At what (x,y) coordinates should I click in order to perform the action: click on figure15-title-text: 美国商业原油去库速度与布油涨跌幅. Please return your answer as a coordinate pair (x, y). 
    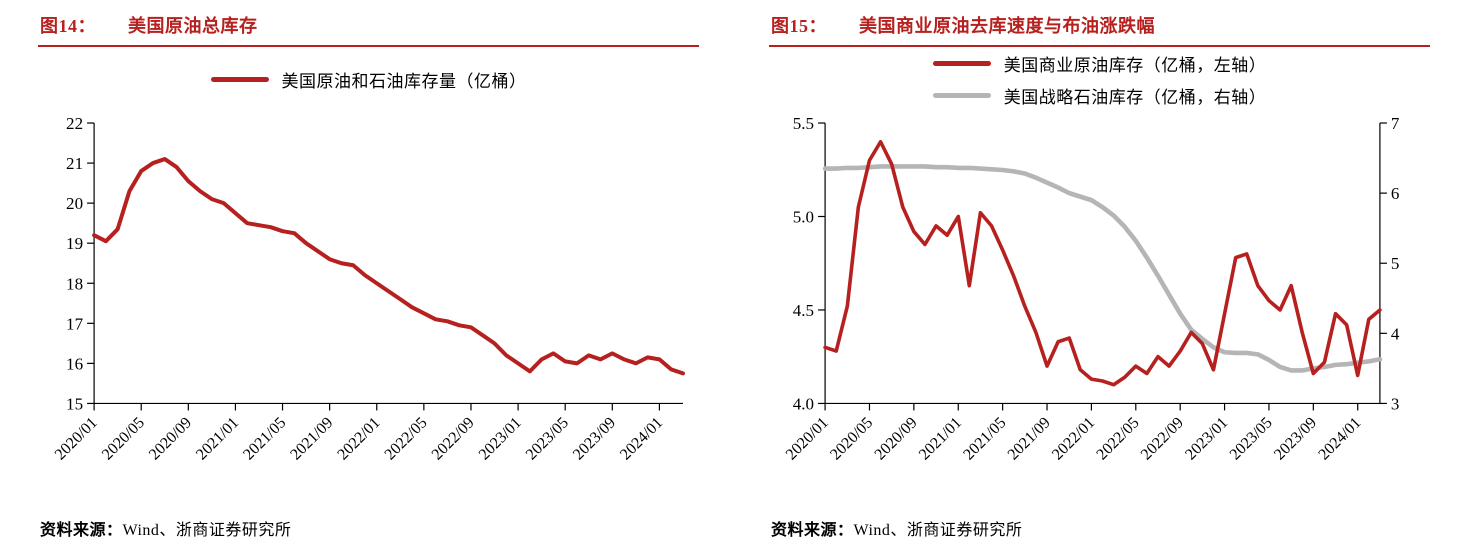
    Looking at the image, I should click on (1007, 26).